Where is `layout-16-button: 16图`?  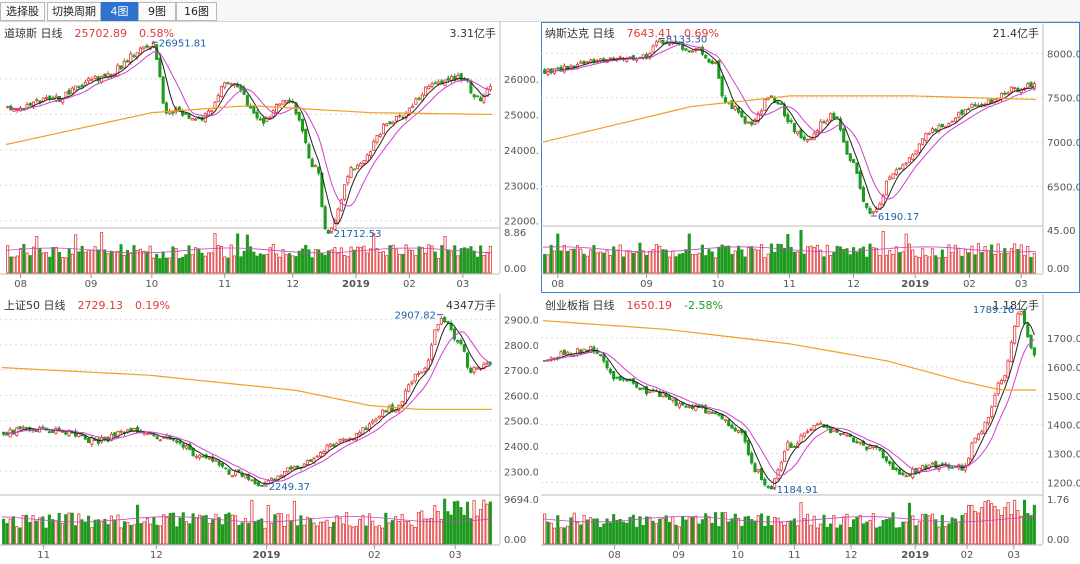 layout-16-button: 16图 is located at coordinates (196, 11).